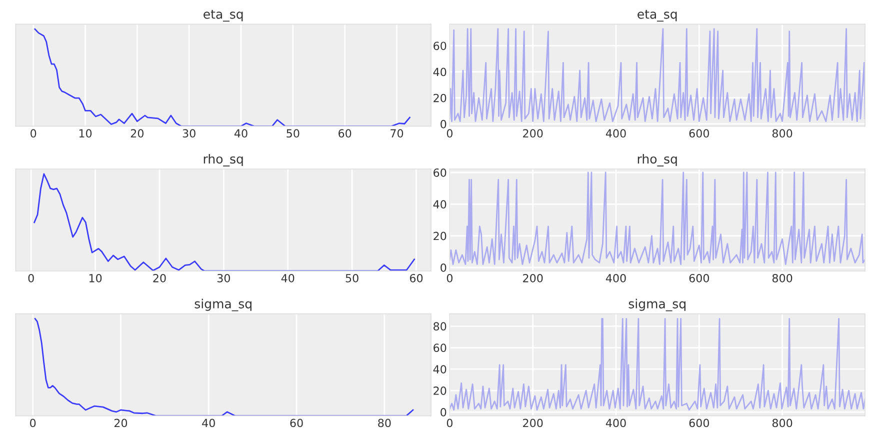 The image size is (872, 440). What do you see at coordinates (440, 326) in the screenshot?
I see `y-tick-label: 80` at bounding box center [440, 326].